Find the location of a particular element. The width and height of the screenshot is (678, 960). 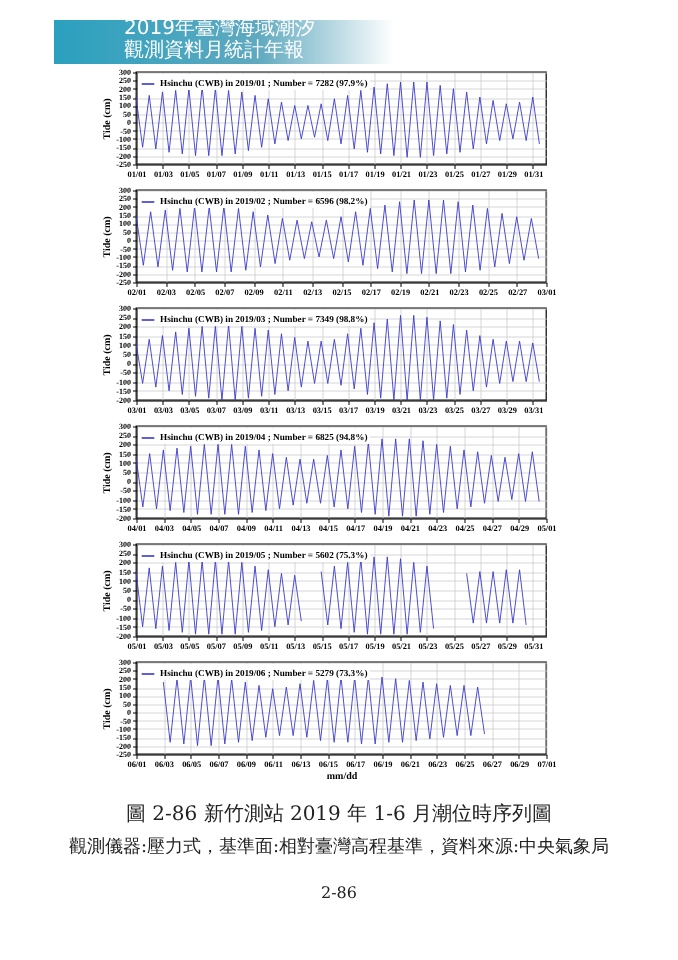

caption: 圖 2-86 新竹測站 2019 年 1-6 月潮位時序列圖 is located at coordinates (339, 814).